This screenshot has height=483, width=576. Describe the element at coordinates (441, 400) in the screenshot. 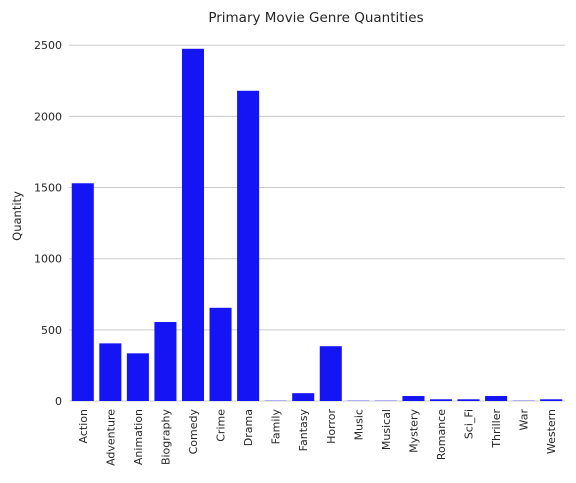

I see `bar-romance` at that location.